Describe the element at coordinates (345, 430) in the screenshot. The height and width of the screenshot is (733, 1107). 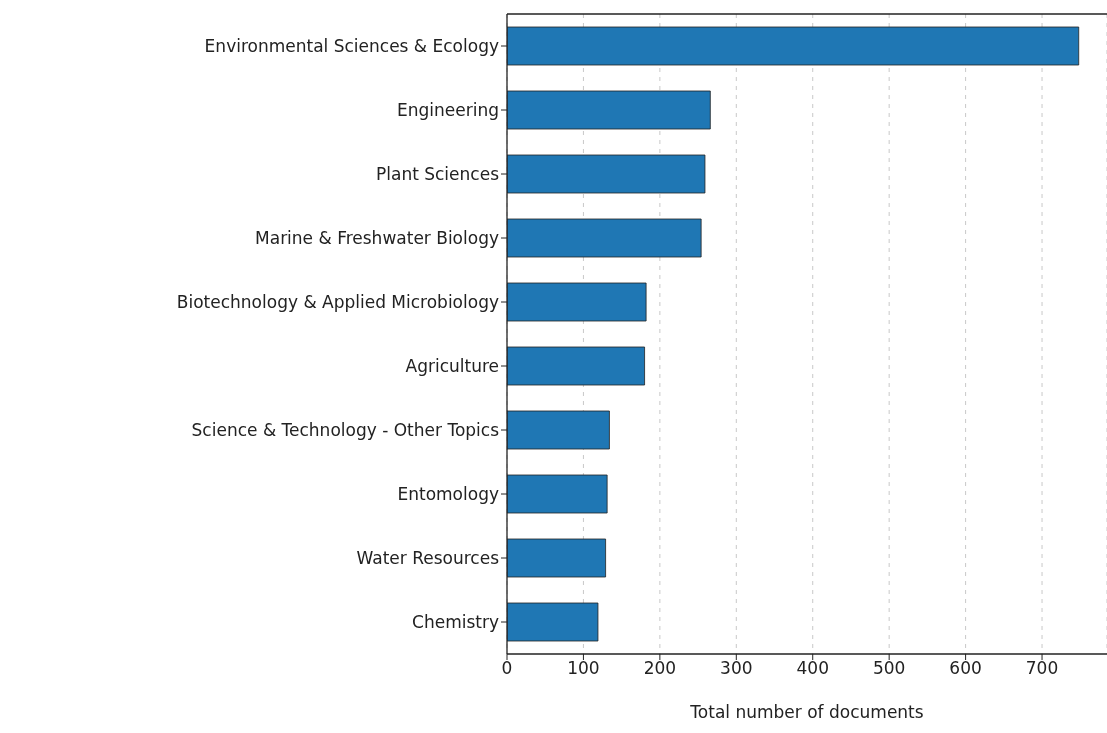
I see `y-tick-label: Science & Technology - Other Topics` at that location.